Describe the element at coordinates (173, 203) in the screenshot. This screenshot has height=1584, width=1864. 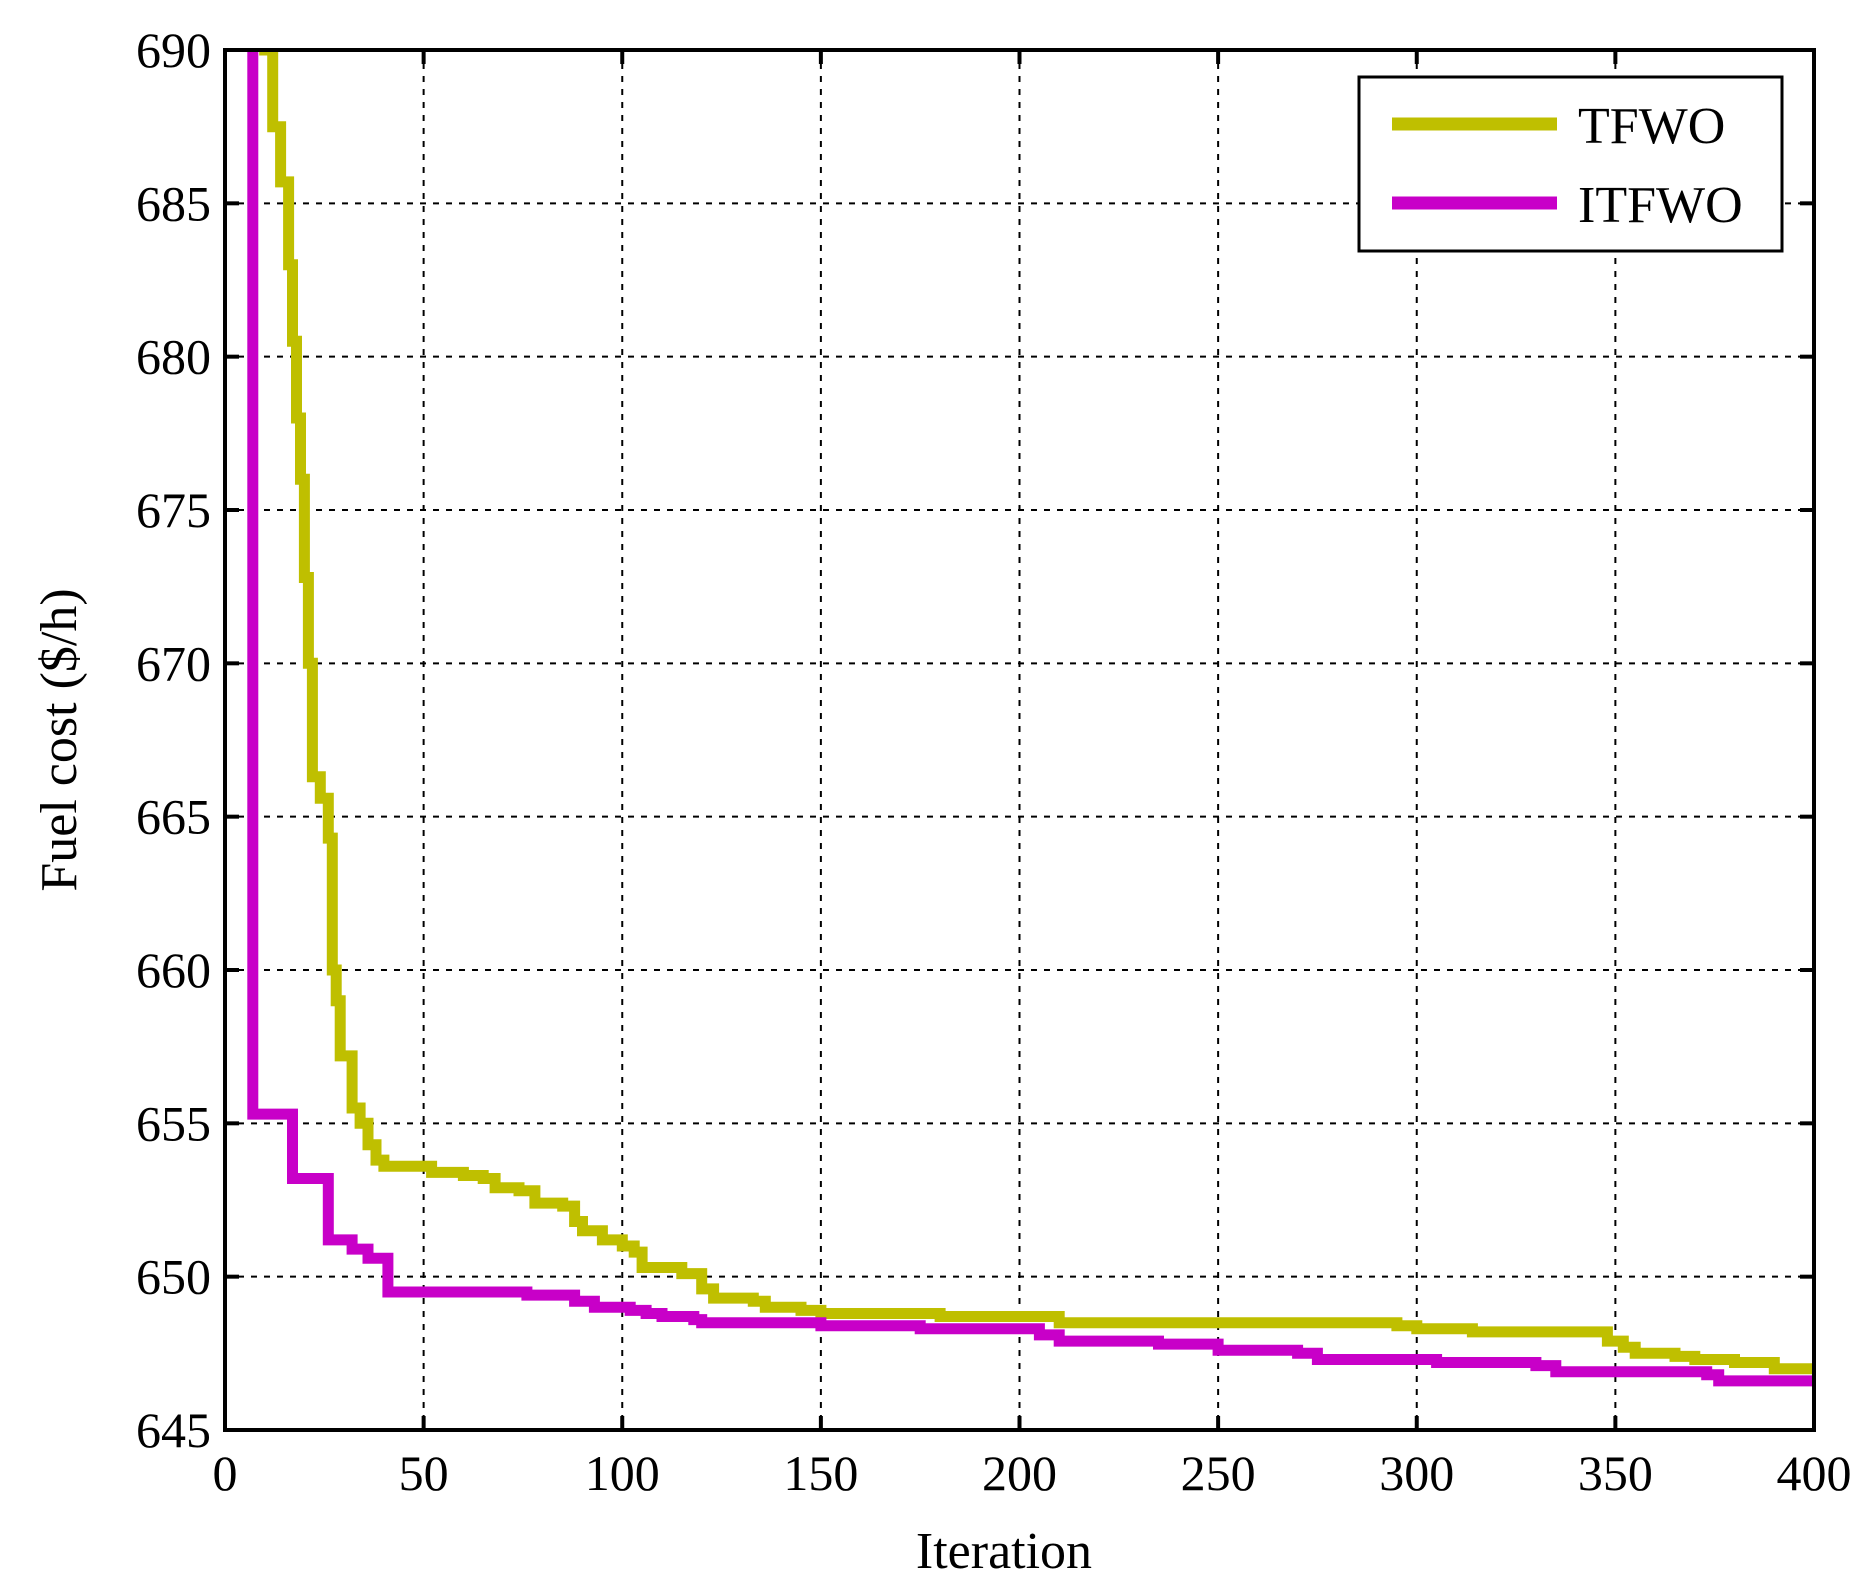
I see `y-tick-label: 685` at that location.